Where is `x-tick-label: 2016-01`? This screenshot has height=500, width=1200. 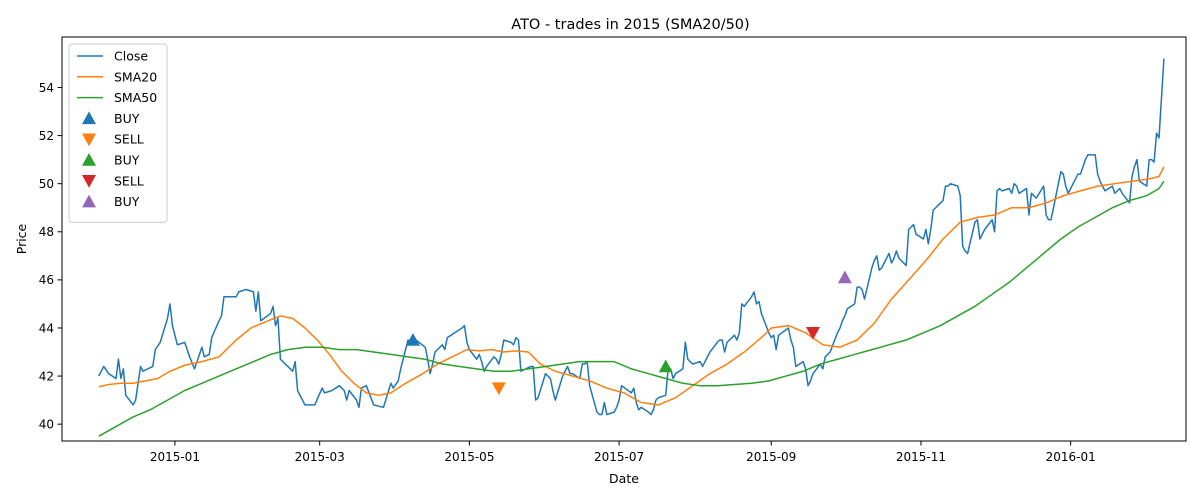 x-tick-label: 2016-01 is located at coordinates (1071, 457).